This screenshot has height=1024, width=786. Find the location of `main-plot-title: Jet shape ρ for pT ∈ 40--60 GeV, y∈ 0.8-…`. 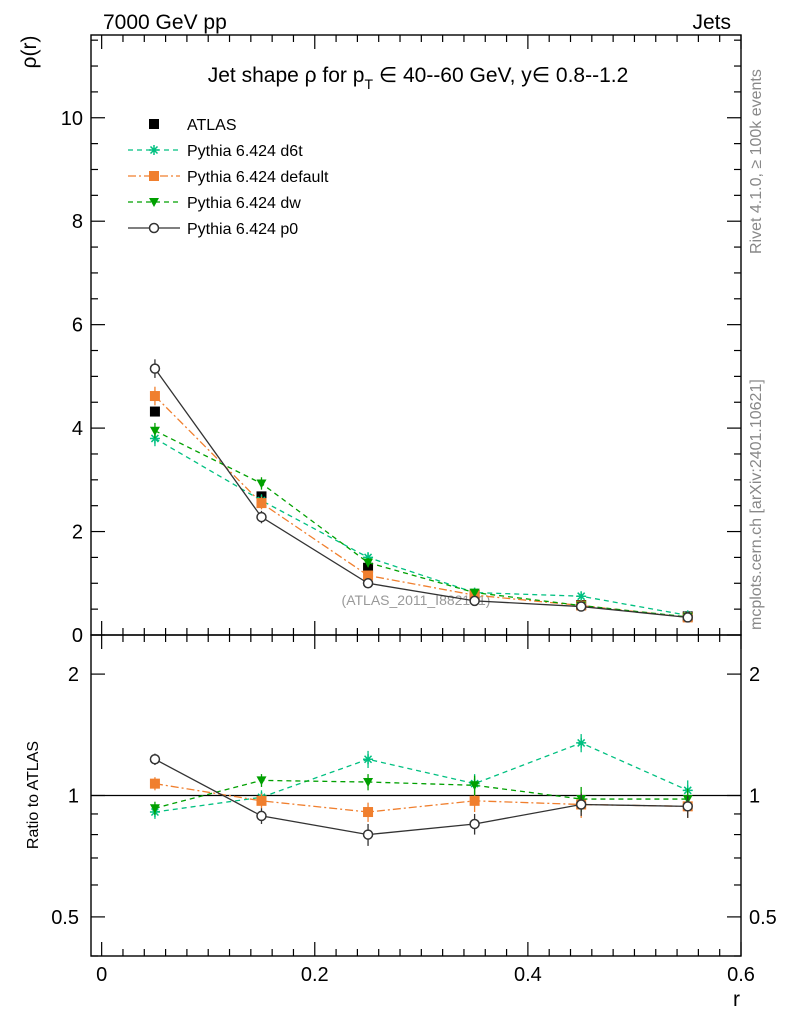

main-plot-title: Jet shape ρ for pT ∈ 40--60 GeV, y∈ 0.8-… is located at coordinates (418, 78).